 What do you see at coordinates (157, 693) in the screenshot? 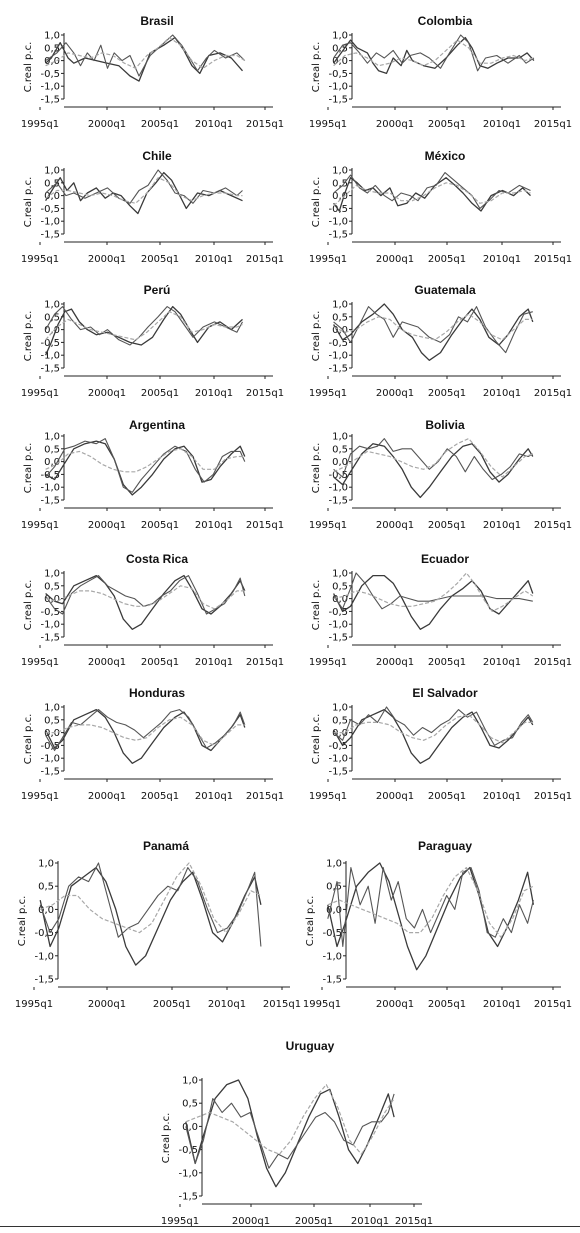
I see `panel-title: Honduras` at bounding box center [157, 693].